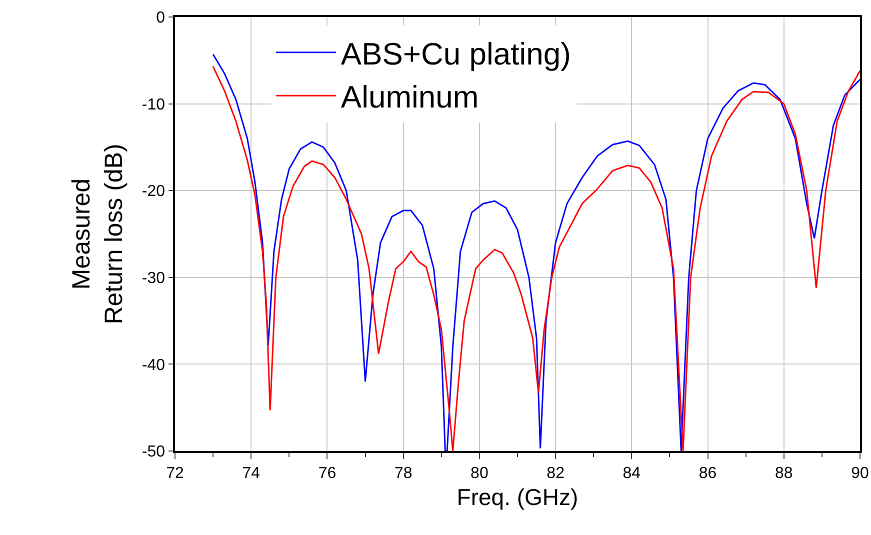 The height and width of the screenshot is (535, 871). I want to click on x-axis-title: Freq. (GHz), so click(517, 497).